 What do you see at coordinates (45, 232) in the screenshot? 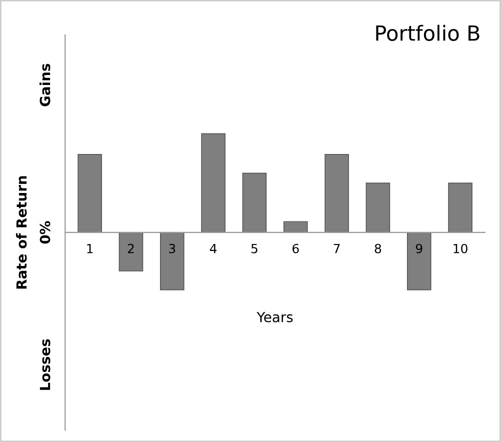
I see `text: 0%` at bounding box center [45, 232].